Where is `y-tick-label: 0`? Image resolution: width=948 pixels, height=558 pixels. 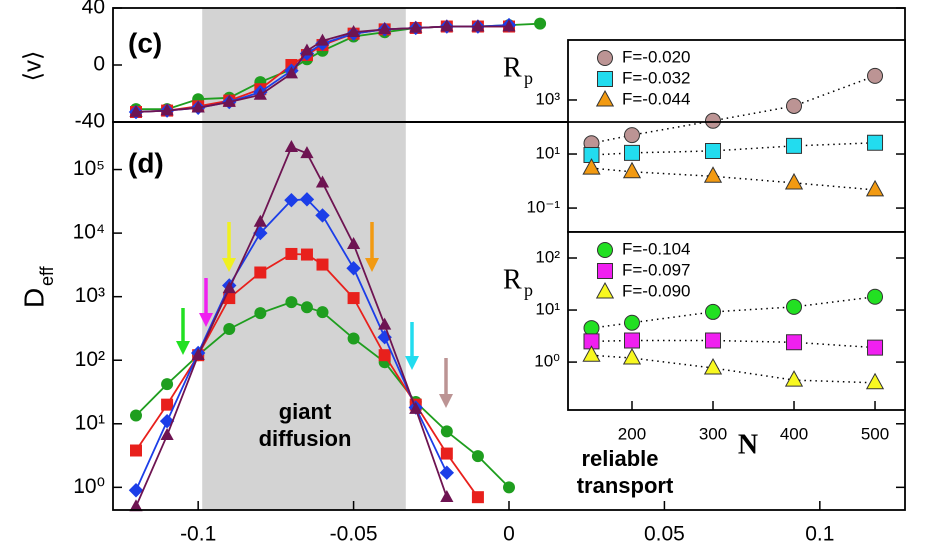
y-tick-label: 0 is located at coordinates (99, 64).